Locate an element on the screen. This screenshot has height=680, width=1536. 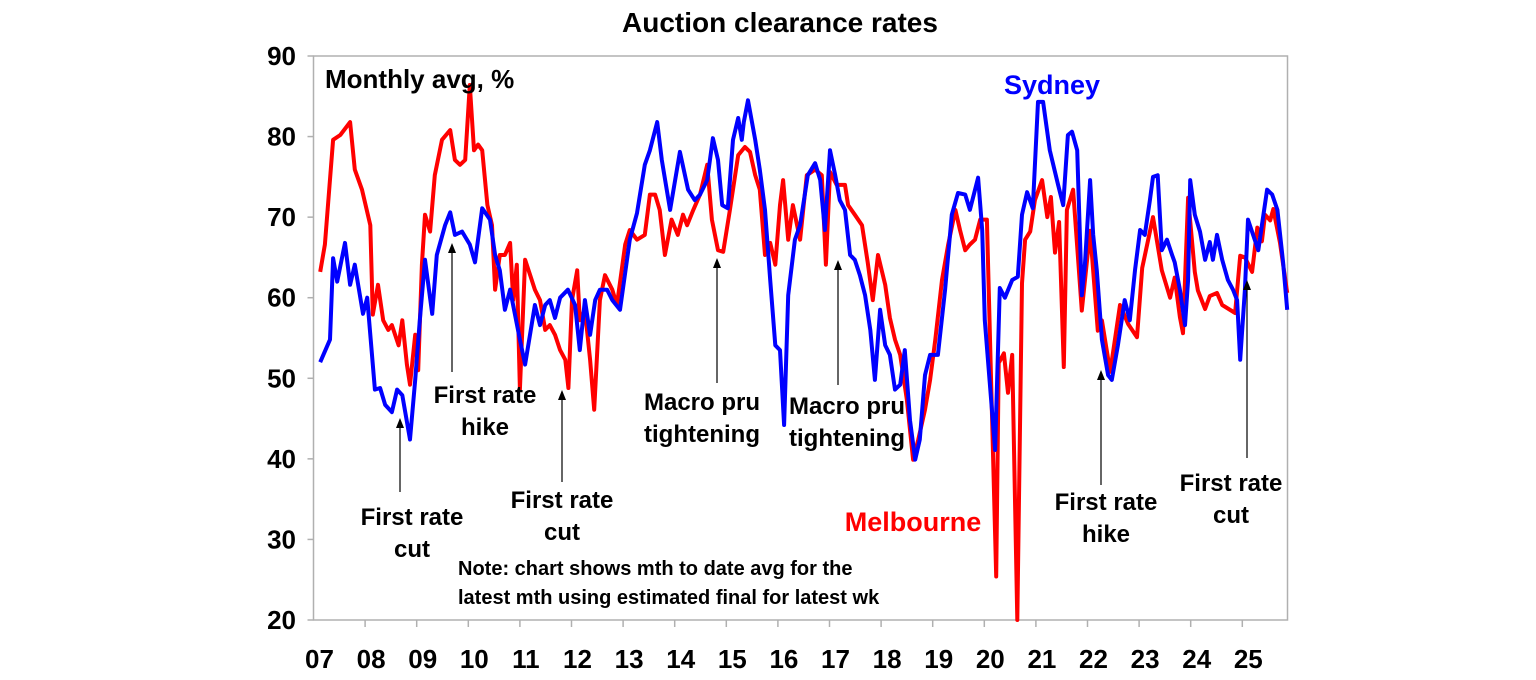
y-tick-label: 70 is located at coordinates (281, 217).